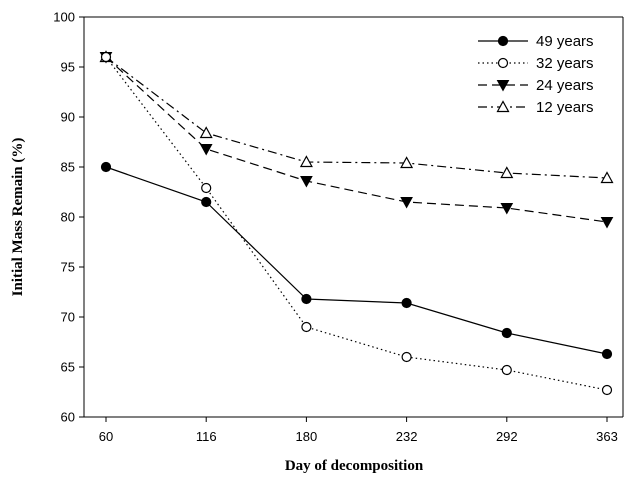 The height and width of the screenshot is (483, 627). Describe the element at coordinates (407, 436) in the screenshot. I see `x-tick-label: 232` at that location.